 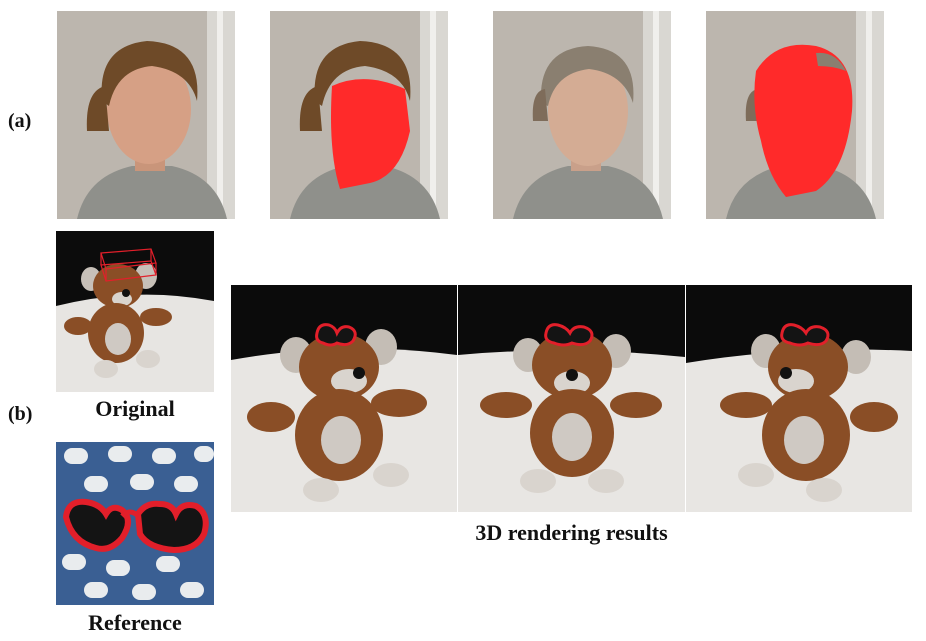 I want to click on face-old-original, so click(x=582, y=115).